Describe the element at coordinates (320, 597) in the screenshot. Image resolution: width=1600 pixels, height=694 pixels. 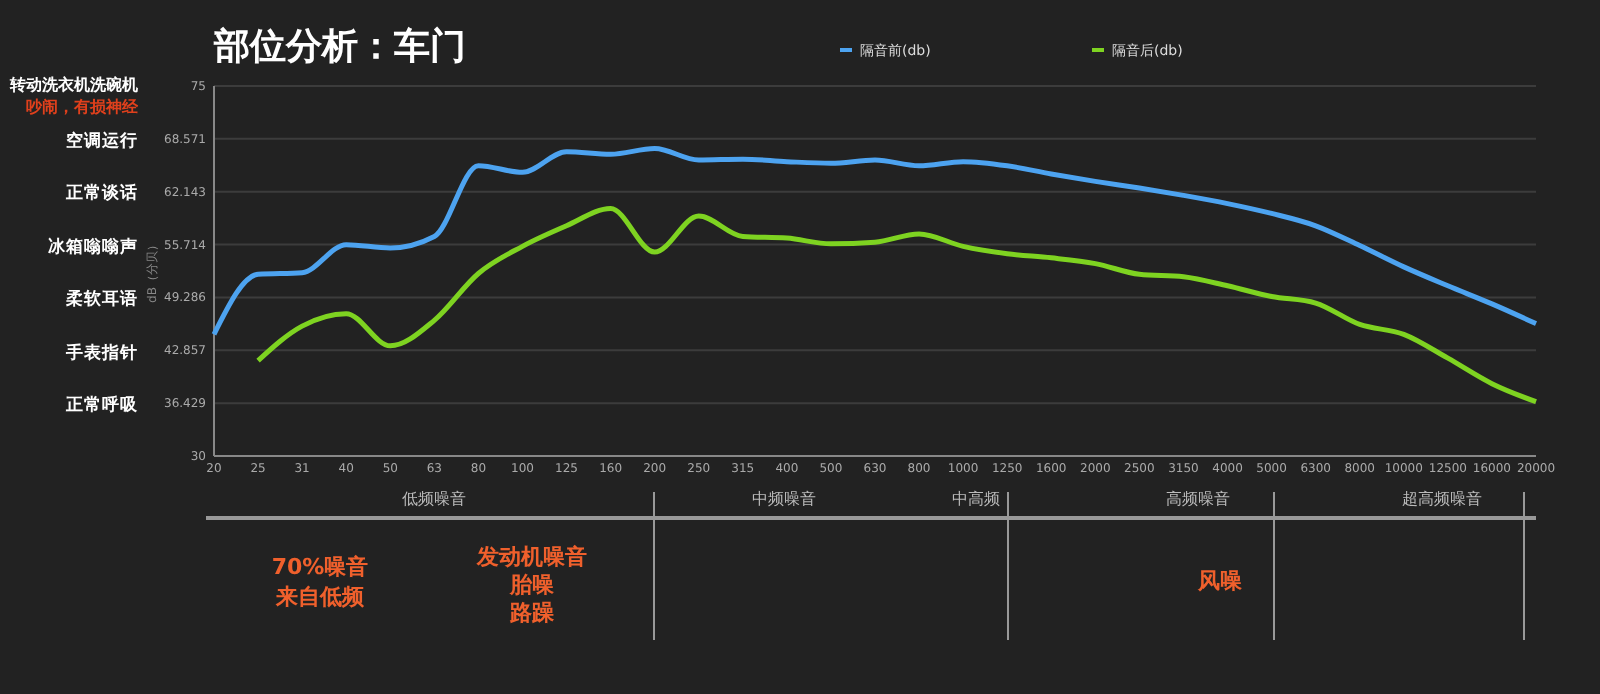
I see `text: 来自低频` at that location.